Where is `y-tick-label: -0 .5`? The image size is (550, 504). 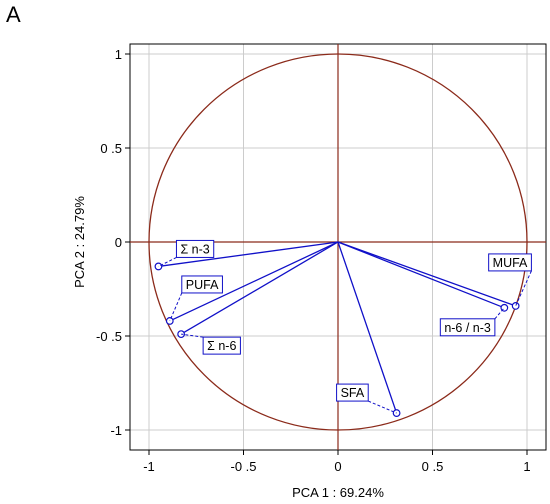 y-tick-label: -0 .5 is located at coordinates (109, 336).